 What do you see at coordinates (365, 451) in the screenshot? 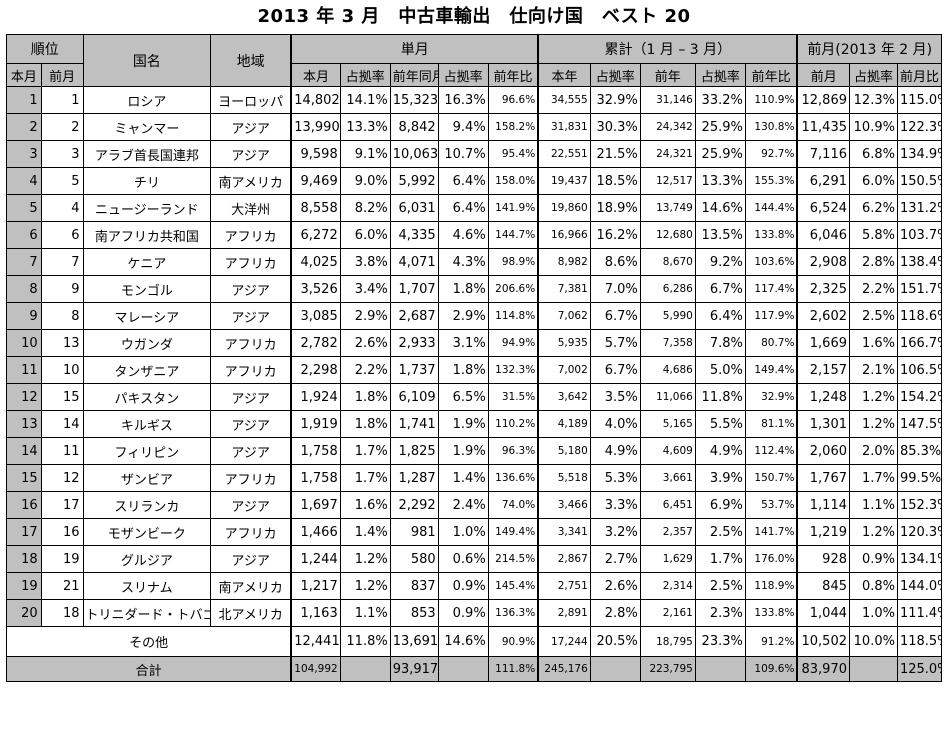
I see `monthly-share: 1.7%` at bounding box center [365, 451].